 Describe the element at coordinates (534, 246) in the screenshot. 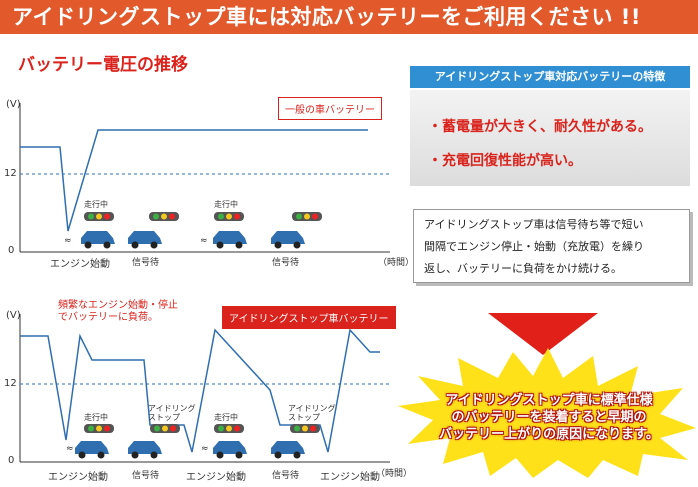

I see `description-line: 間隔でエンジン停止・始動（充放電）を繰り` at that location.